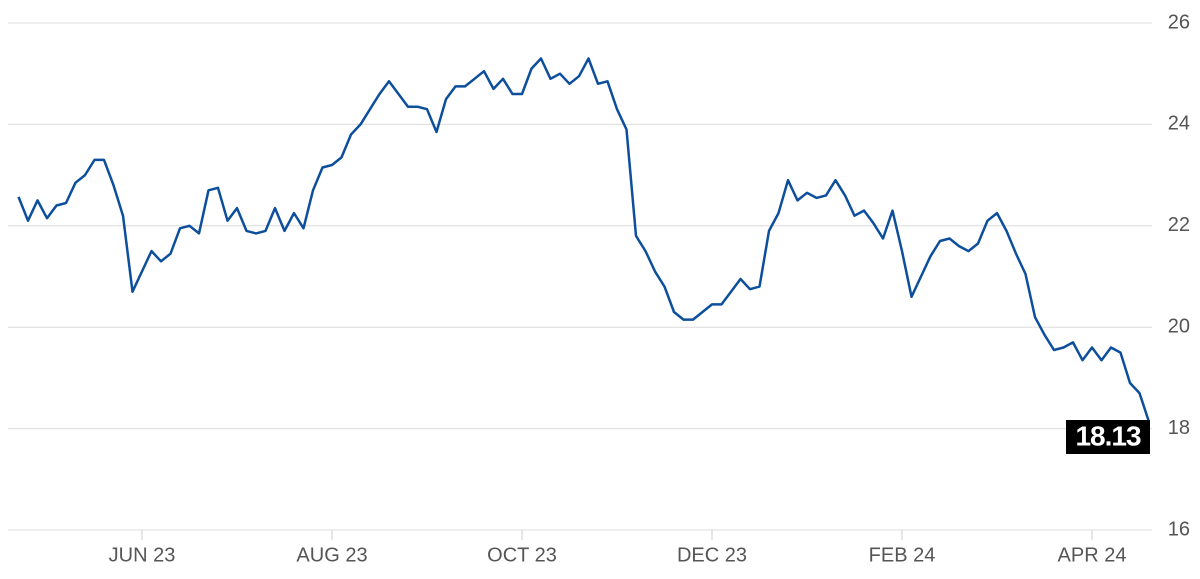 The height and width of the screenshot is (579, 1200). I want to click on y-tick-label: 24, so click(1179, 124).